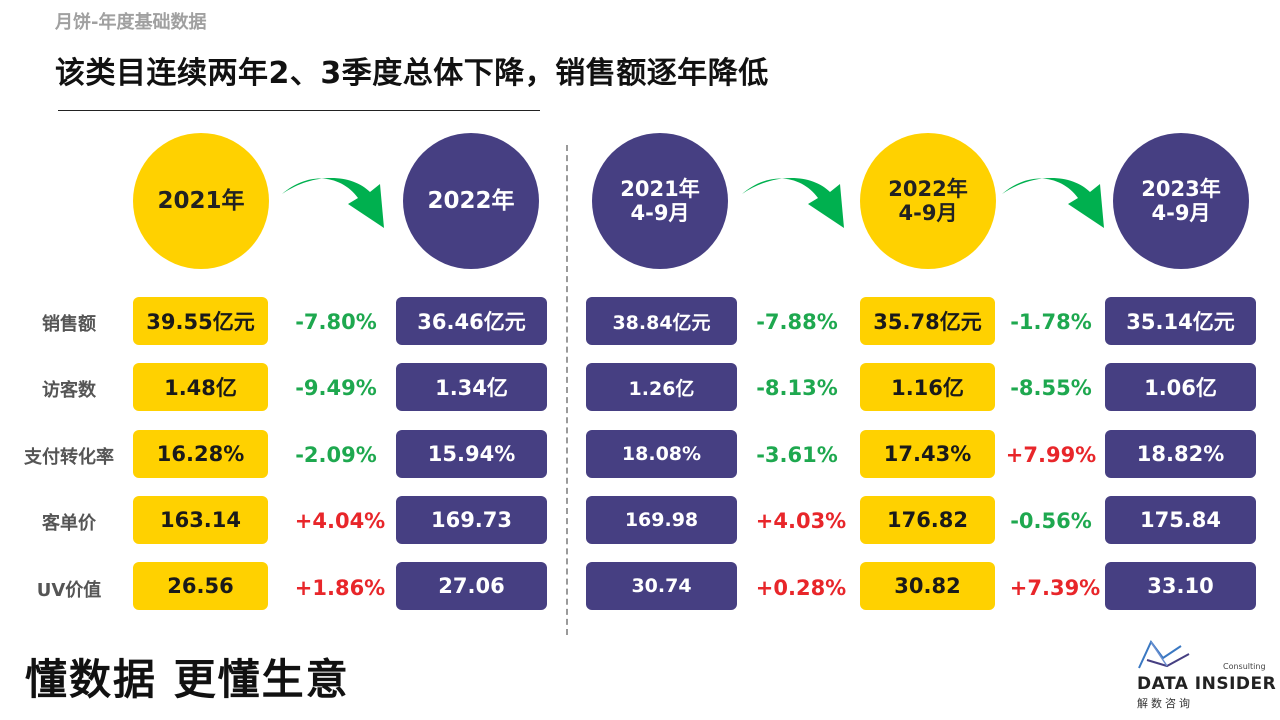 This screenshot has height=720, width=1280. Describe the element at coordinates (1180, 586) in the screenshot. I see `value-2023-apr-sep: 33.10` at that location.